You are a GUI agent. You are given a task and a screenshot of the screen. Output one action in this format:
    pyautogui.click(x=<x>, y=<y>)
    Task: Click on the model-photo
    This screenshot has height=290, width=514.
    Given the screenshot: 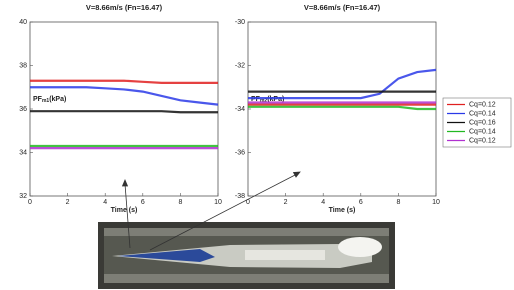 What is the action you would take?
    pyautogui.click(x=246, y=255)
    